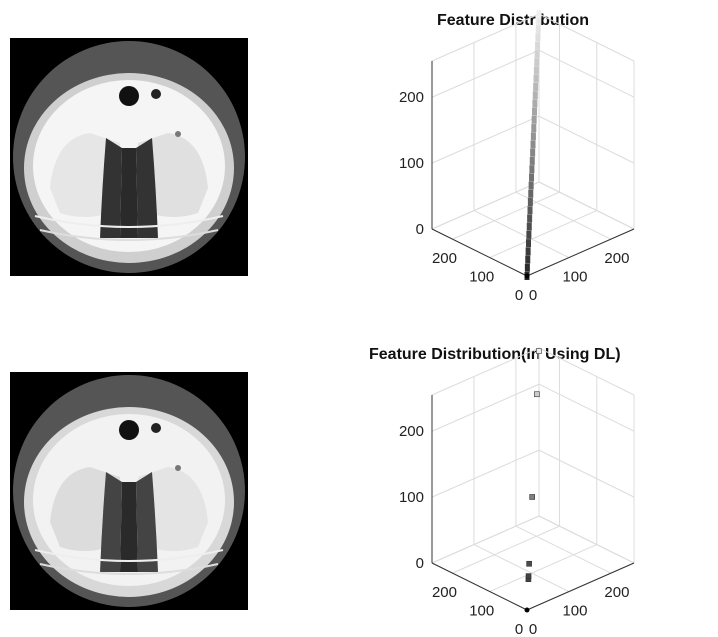 This screenshot has height=637, width=718. Describe the element at coordinates (513, 20) in the screenshot. I see `chart-title-1: Feature Distribution` at that location.